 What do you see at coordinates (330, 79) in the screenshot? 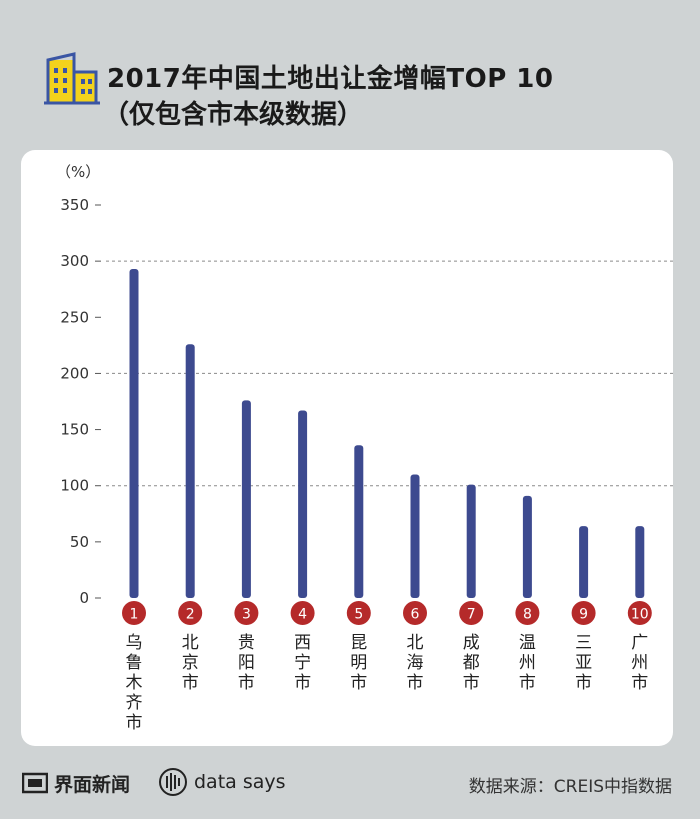
I see `chart-title: 2017年中国土地出让金增幅TOP 10` at bounding box center [330, 79].